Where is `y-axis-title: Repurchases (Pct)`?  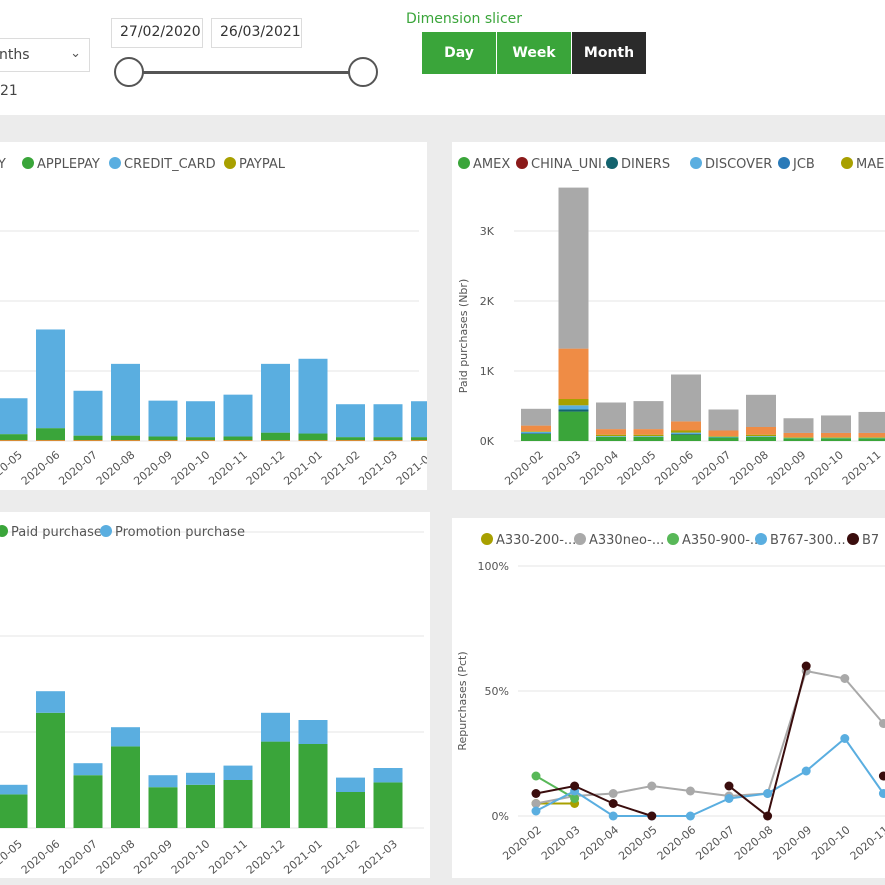
y-axis-title: Repurchases (Pct) is located at coordinates (462, 700).